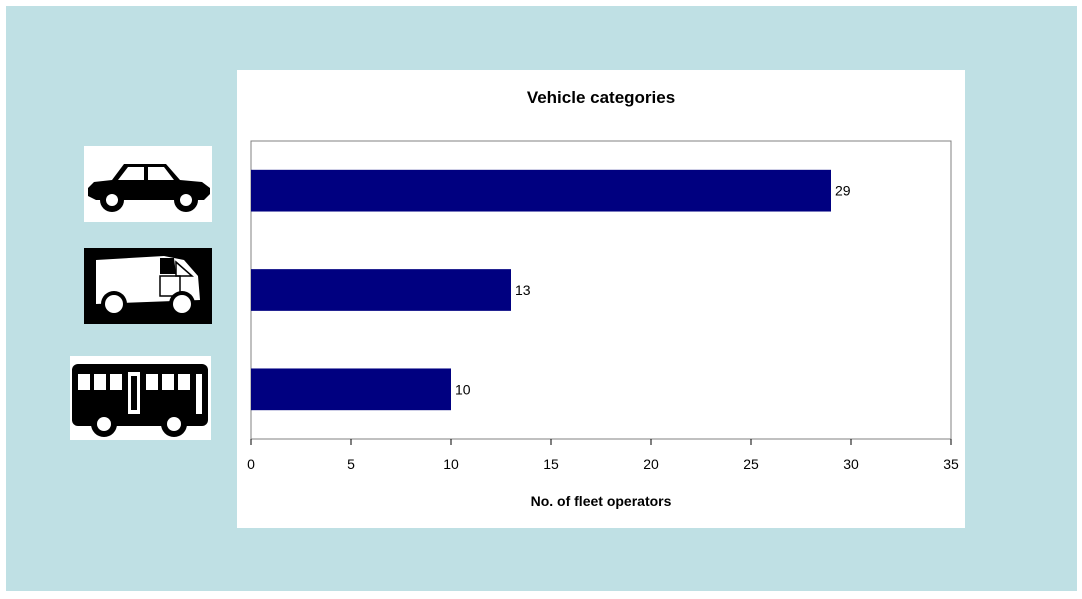 The height and width of the screenshot is (599, 1082). What do you see at coordinates (601, 501) in the screenshot?
I see `x-axis-title: No. of fleet operators` at bounding box center [601, 501].